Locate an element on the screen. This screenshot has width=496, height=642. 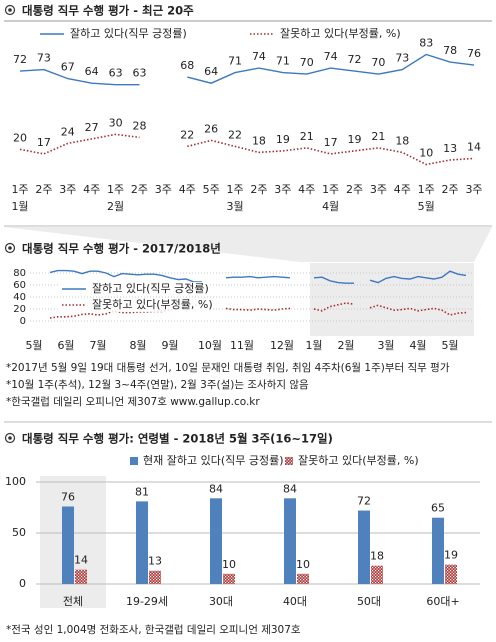
data-label: 74 is located at coordinates (259, 56).